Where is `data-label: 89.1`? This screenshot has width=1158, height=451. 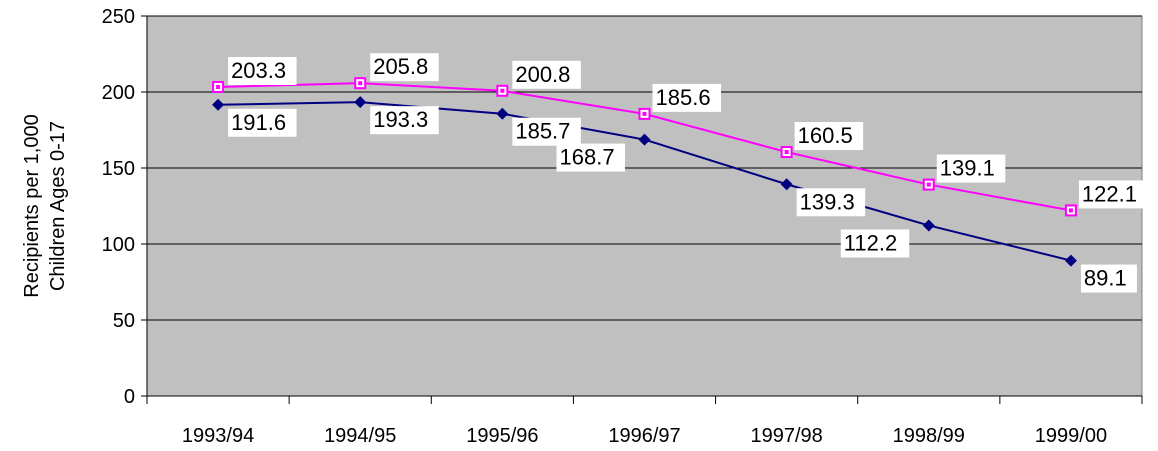 data-label: 89.1 is located at coordinates (1108, 278).